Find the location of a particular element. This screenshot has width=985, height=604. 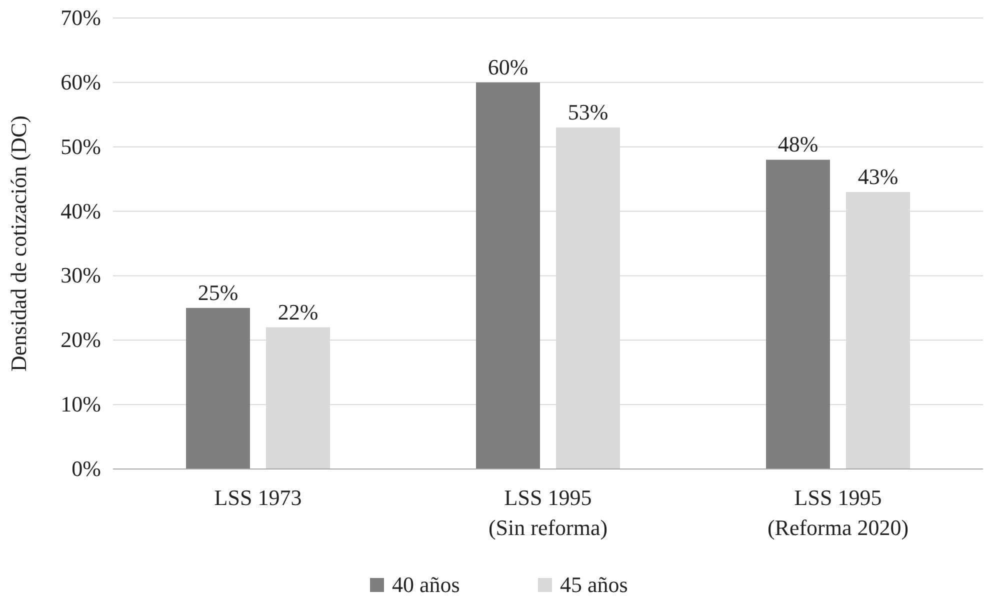

x-tick-label: LSS 1995 (Reforma 2020) is located at coordinates (838, 512).